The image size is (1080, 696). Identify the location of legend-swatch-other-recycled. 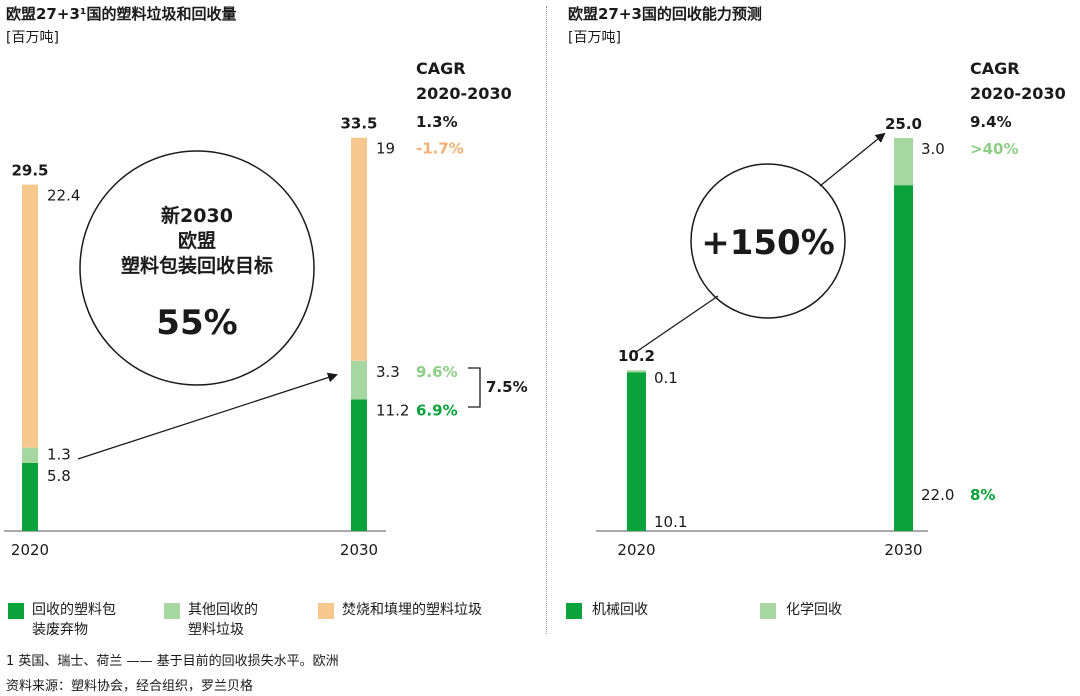
(172, 611).